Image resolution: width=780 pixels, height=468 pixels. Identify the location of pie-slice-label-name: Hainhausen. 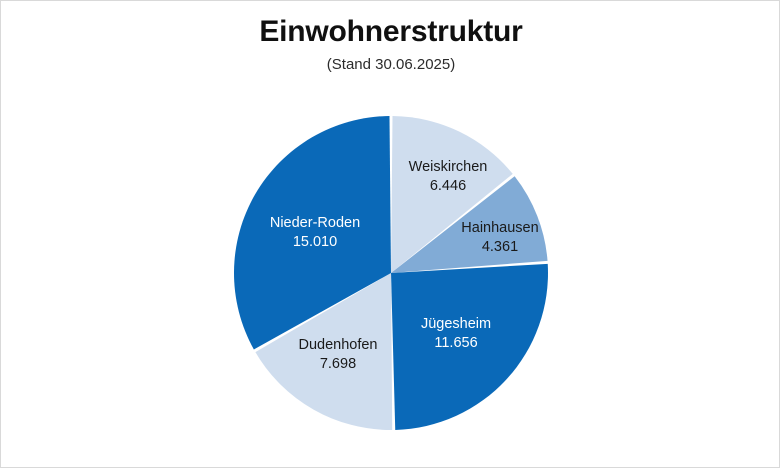
(499, 228).